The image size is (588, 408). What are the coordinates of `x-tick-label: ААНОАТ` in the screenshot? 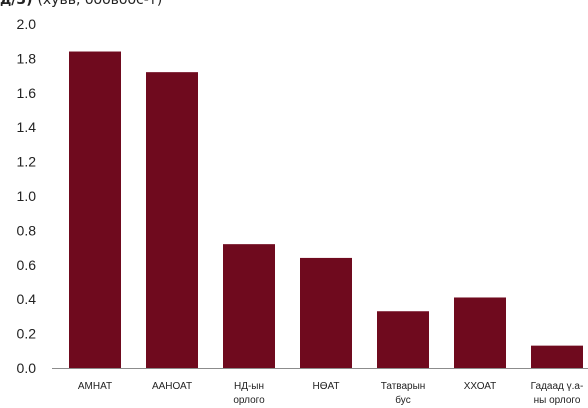 It's located at (172, 386).